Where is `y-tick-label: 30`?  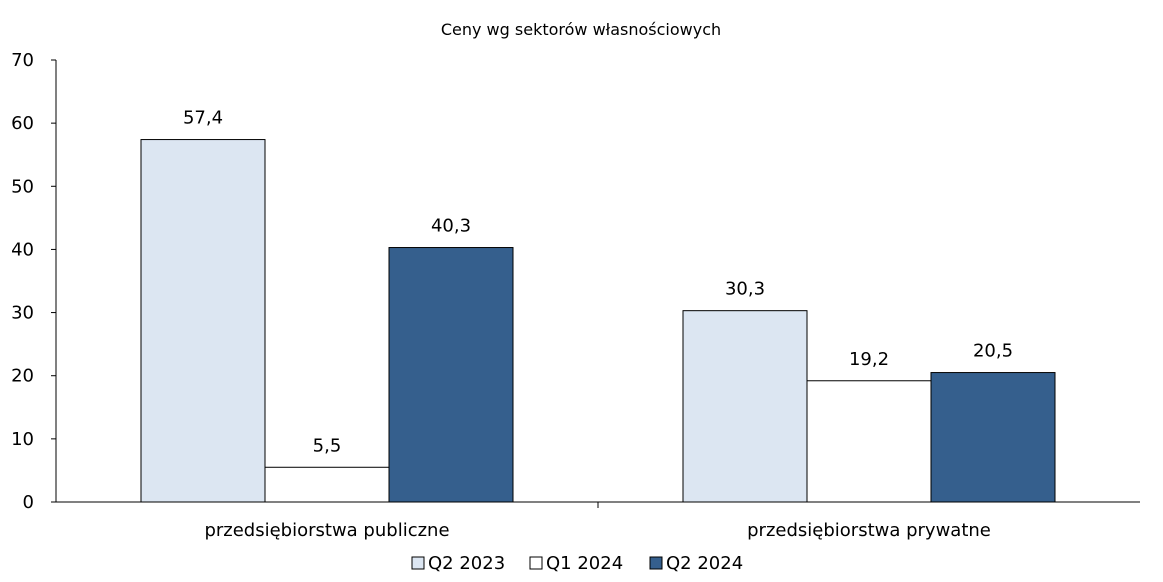
y-tick-label: 30 is located at coordinates (22, 313).